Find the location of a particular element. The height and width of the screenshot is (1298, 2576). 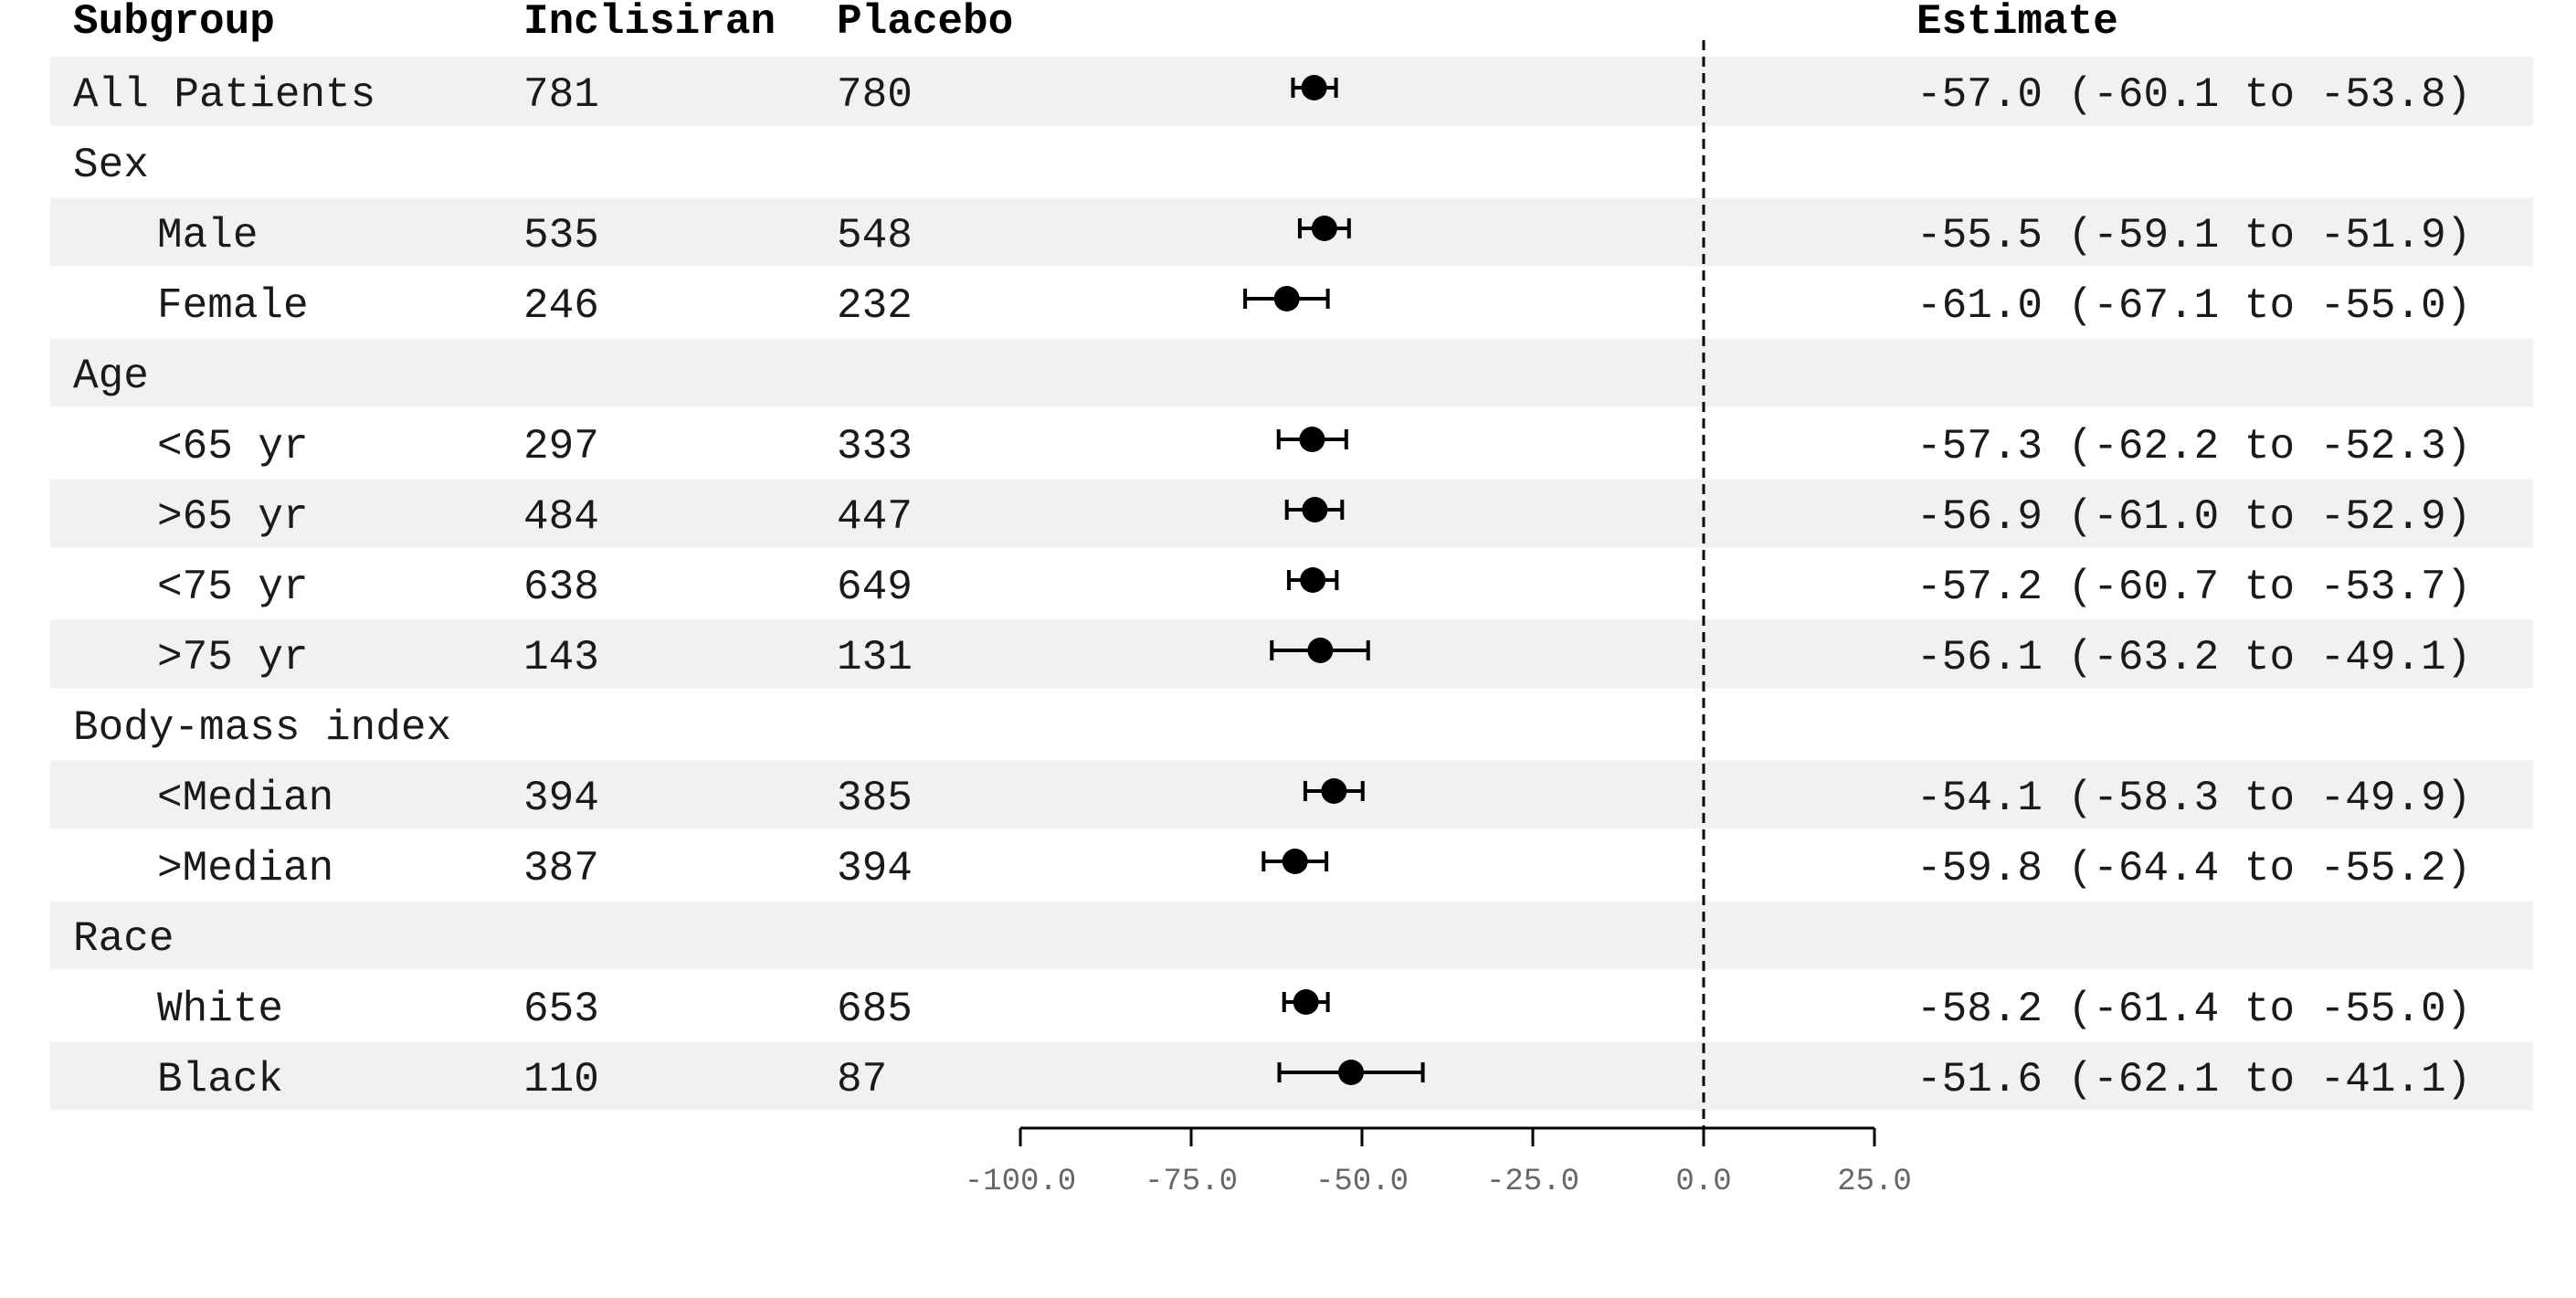

inclisiran-count: 653 is located at coordinates (561, 1010).